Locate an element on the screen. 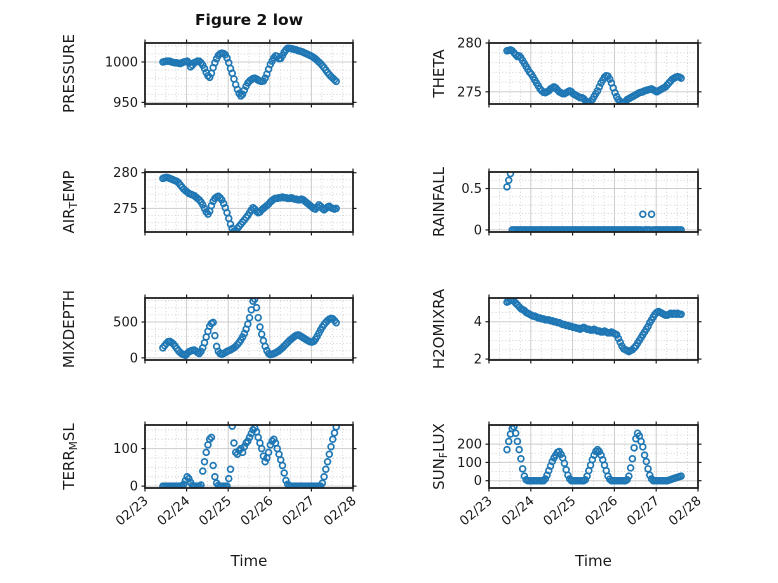 Image resolution: width=778 pixels, height=583 pixels. data-series-sun-flux is located at coordinates (594, 455).